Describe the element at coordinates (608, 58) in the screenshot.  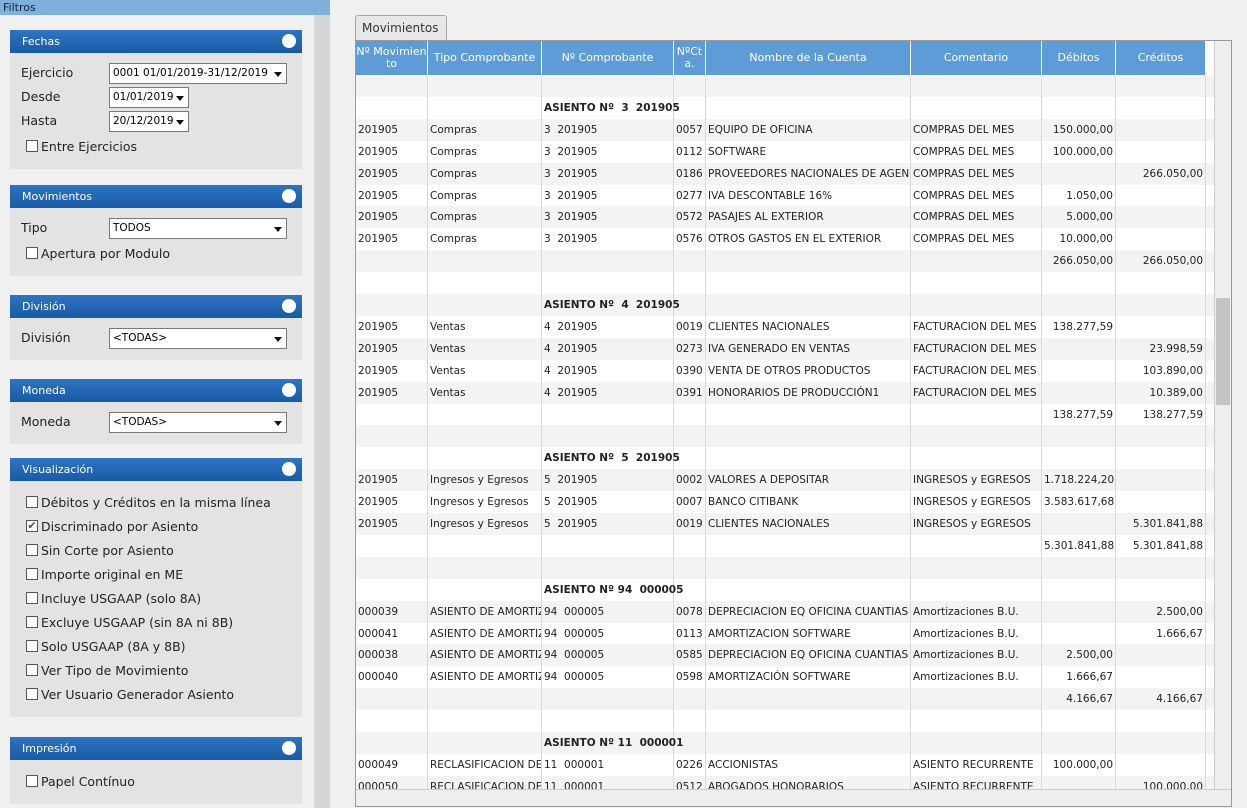
I see `column-header: Nº Comprobante` at that location.